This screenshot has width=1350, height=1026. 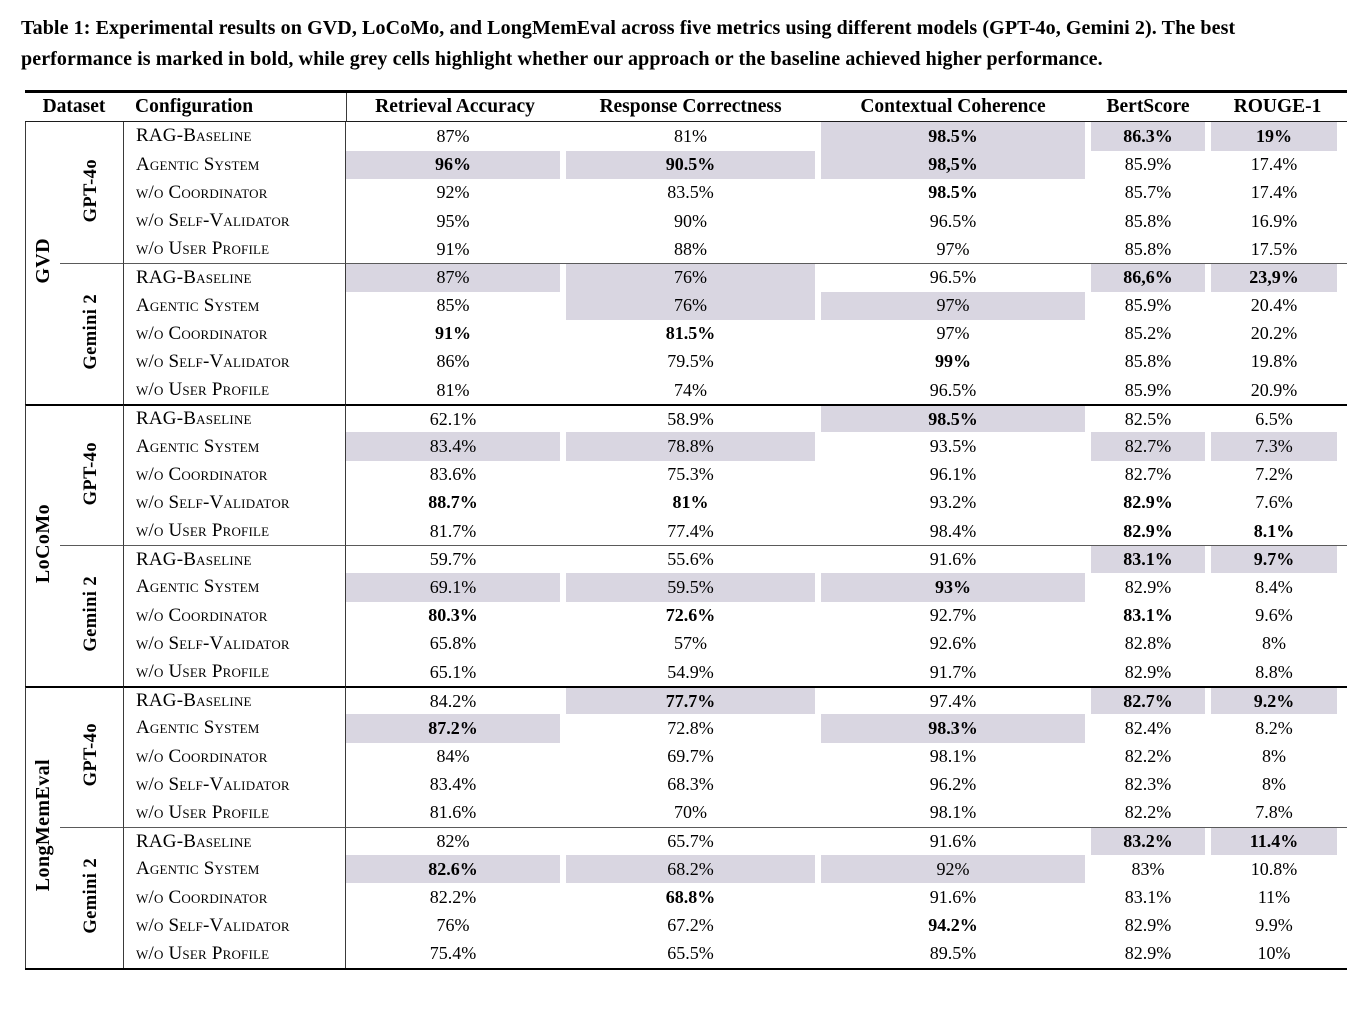 What do you see at coordinates (1274, 248) in the screenshot?
I see `metric-cell: 17.5%` at bounding box center [1274, 248].